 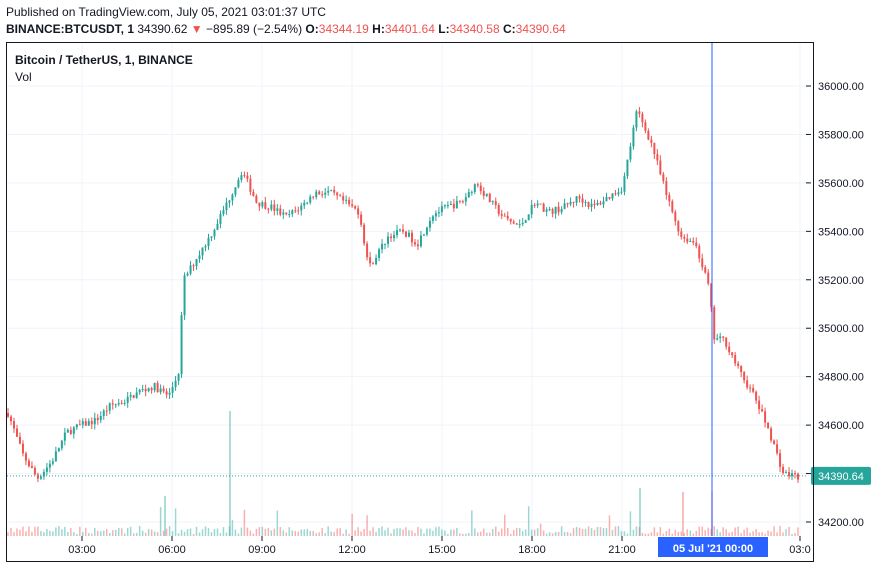 I want to click on price-tick-label: 34800.00, so click(x=841, y=378).